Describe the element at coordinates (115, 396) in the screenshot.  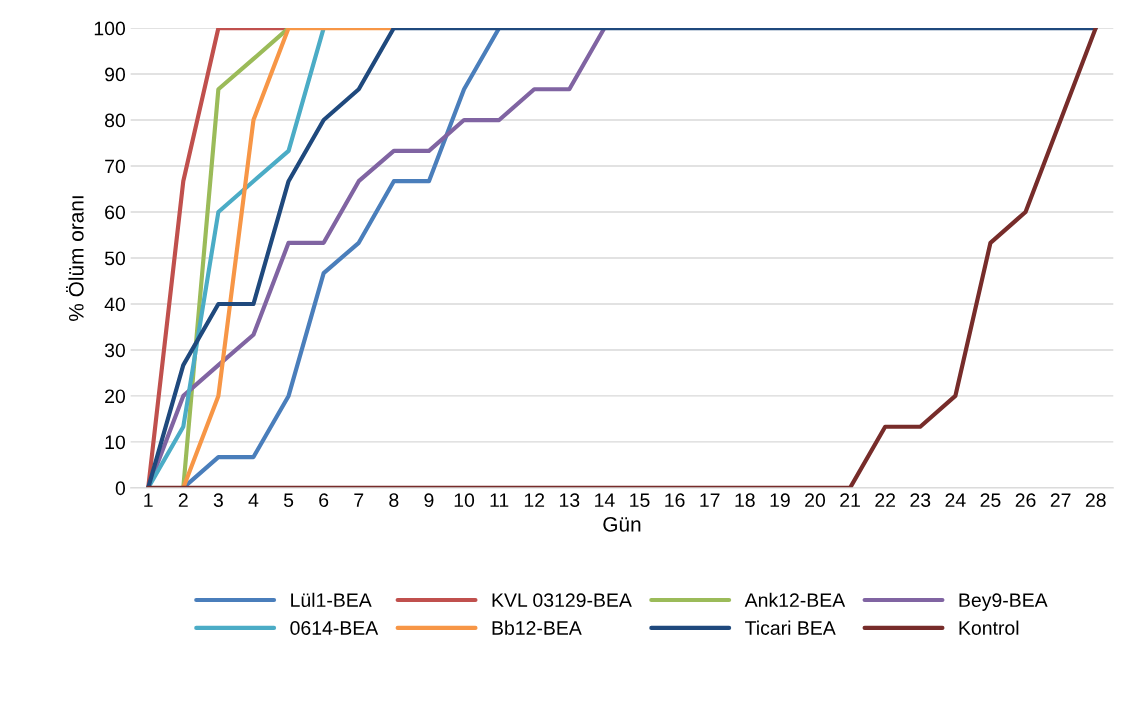
I see `y-tick-label: 20` at that location.